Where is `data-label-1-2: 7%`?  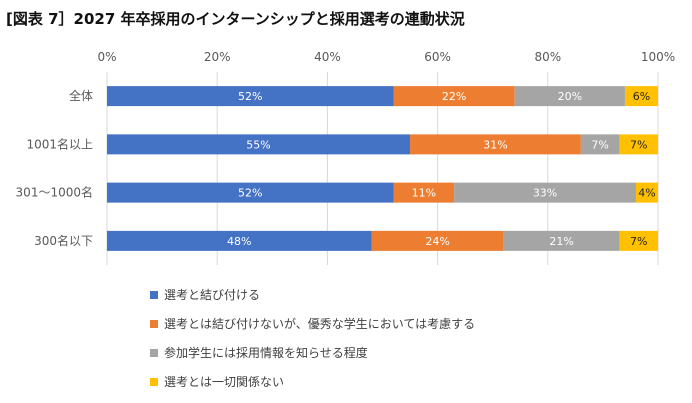 data-label-1-2: 7% is located at coordinates (599, 144).